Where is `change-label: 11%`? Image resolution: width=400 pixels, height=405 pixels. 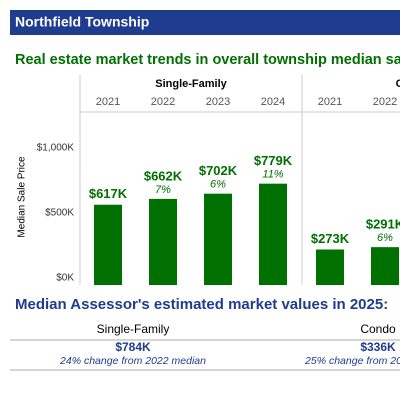
change-label: 11% is located at coordinates (272, 175).